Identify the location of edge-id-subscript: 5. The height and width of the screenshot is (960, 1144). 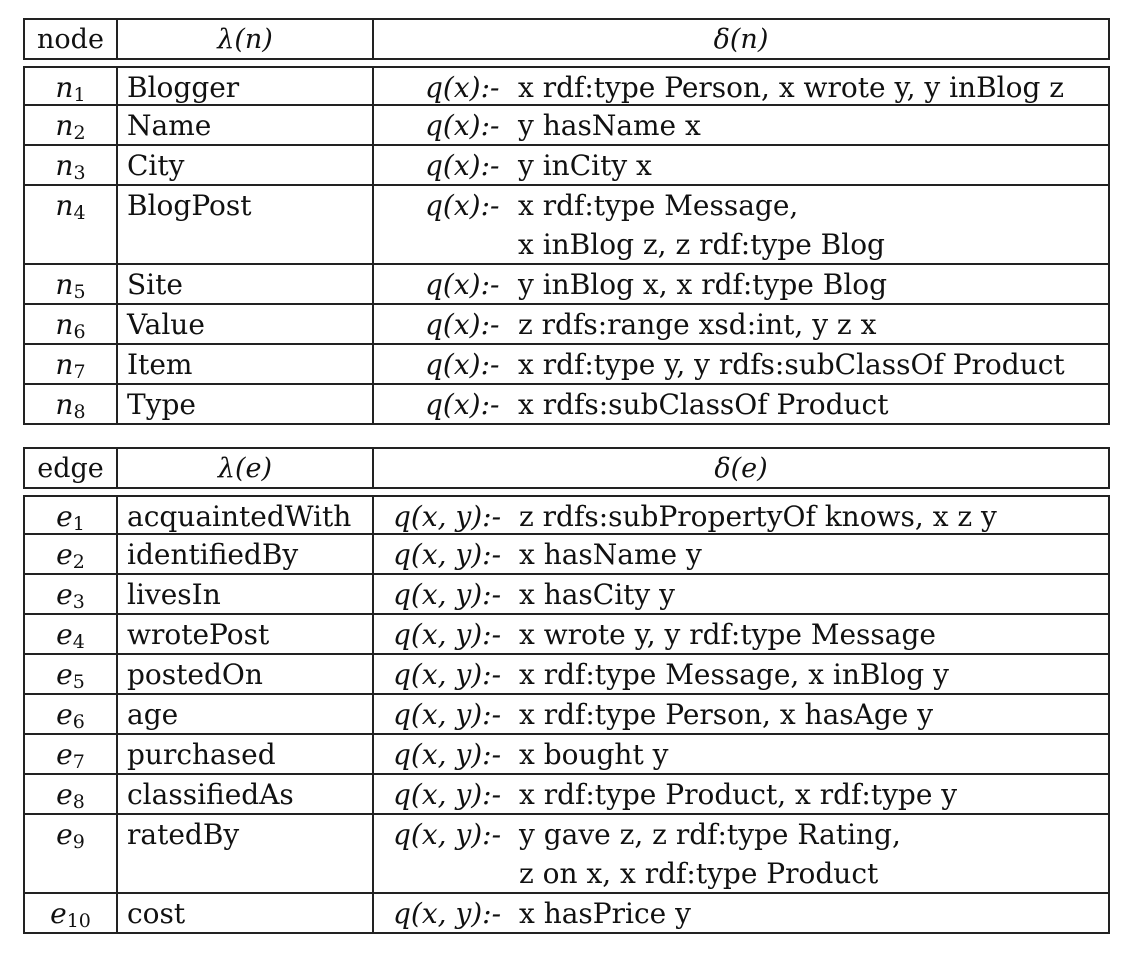
(78, 682).